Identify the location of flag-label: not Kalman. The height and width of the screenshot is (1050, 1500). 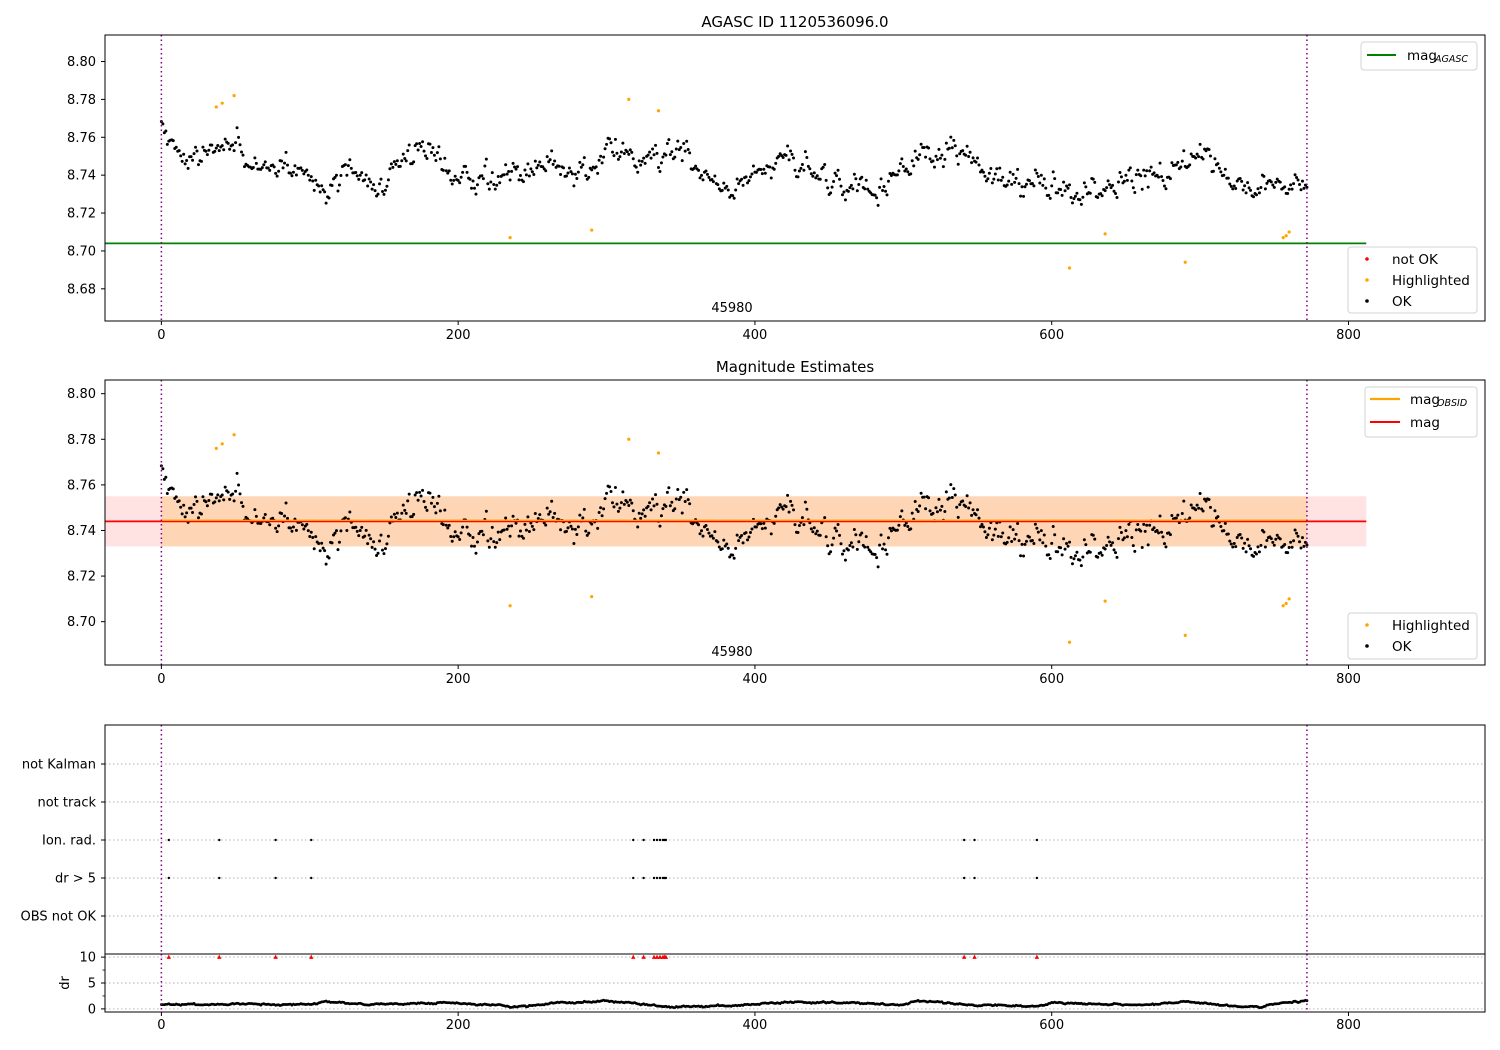
(59, 765).